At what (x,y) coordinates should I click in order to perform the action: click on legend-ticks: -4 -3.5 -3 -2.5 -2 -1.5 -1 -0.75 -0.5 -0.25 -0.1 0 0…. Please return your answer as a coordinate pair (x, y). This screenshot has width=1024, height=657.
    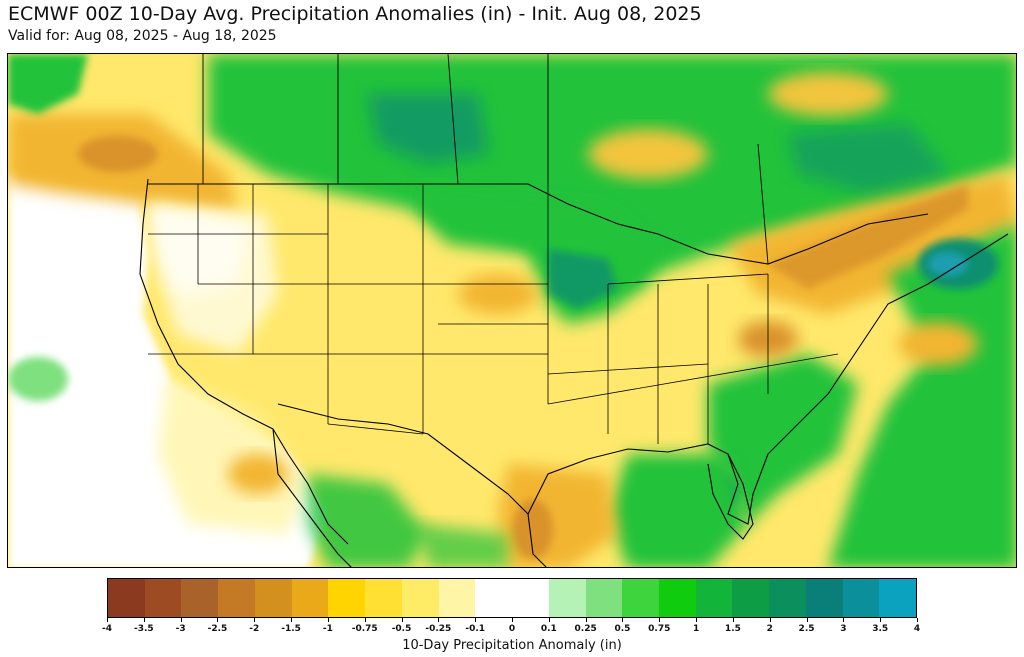
    Looking at the image, I should click on (511, 628).